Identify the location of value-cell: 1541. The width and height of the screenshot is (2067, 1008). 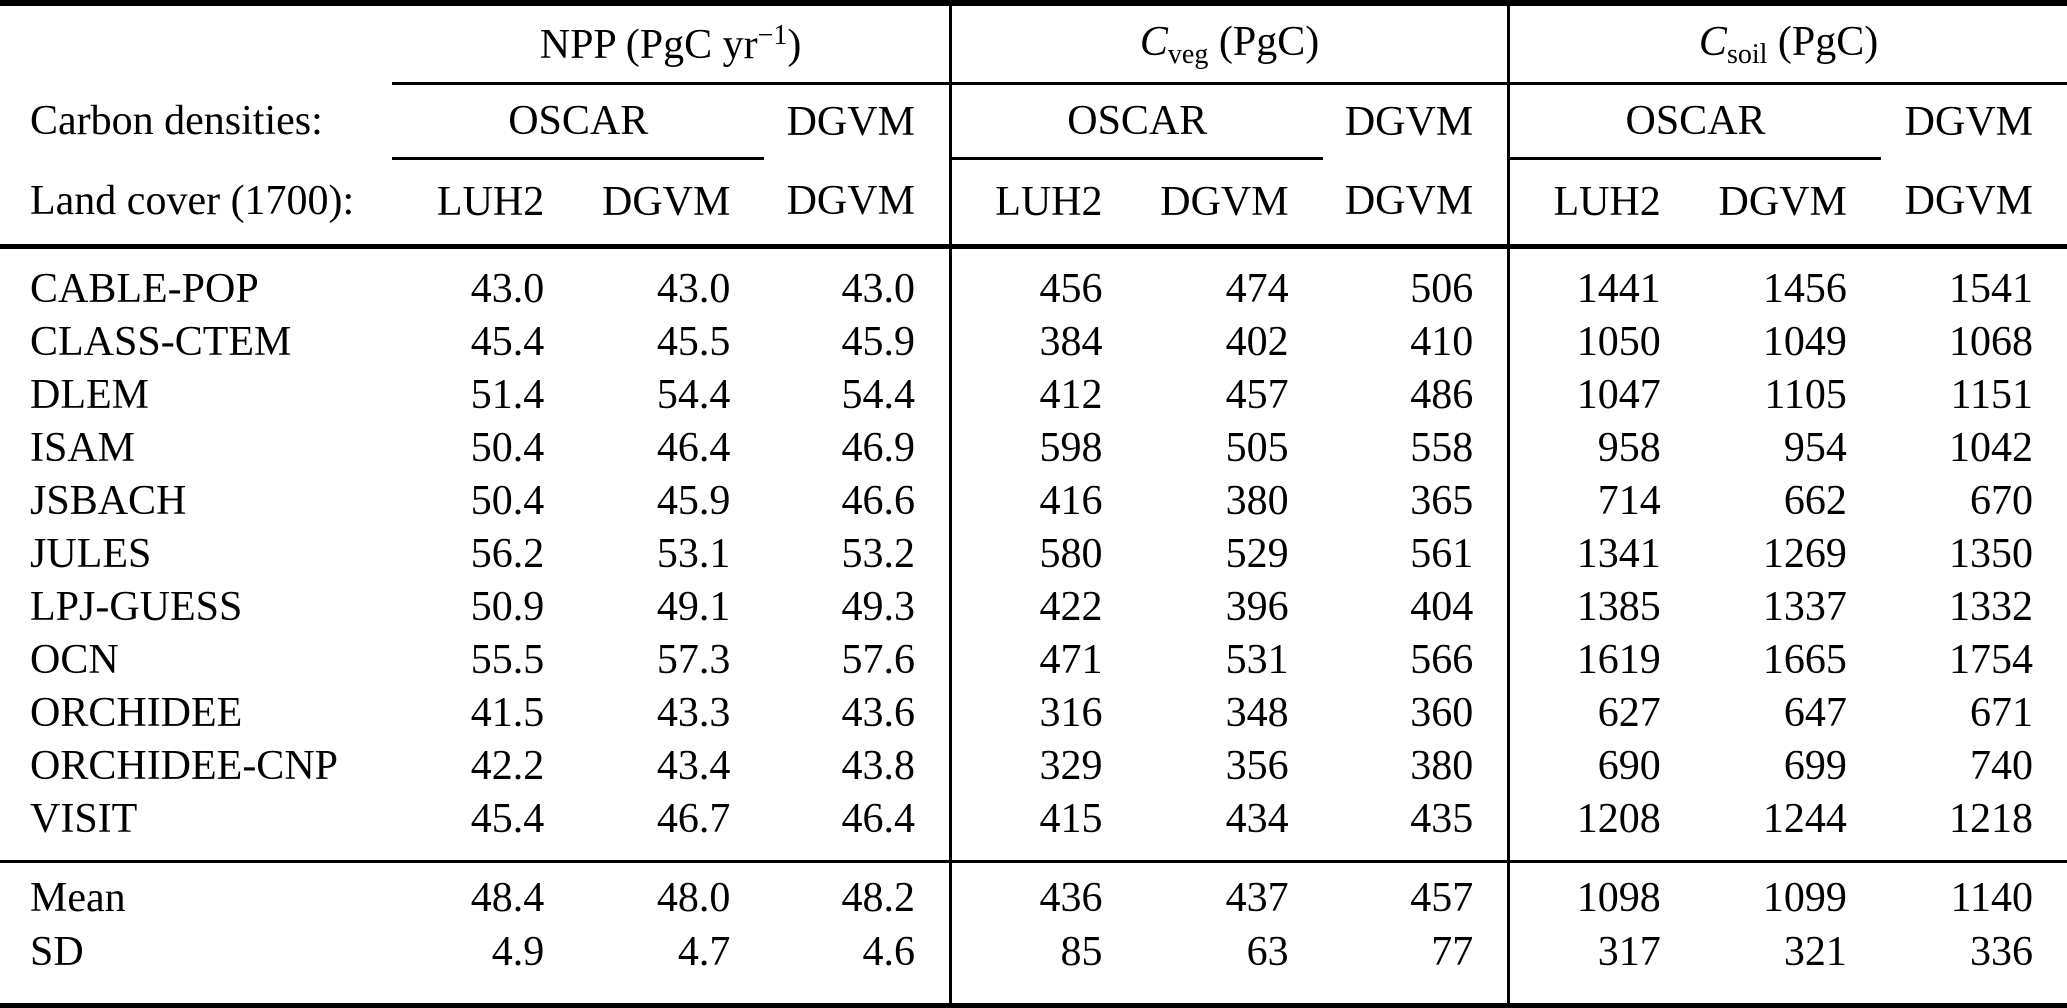
(1991, 289).